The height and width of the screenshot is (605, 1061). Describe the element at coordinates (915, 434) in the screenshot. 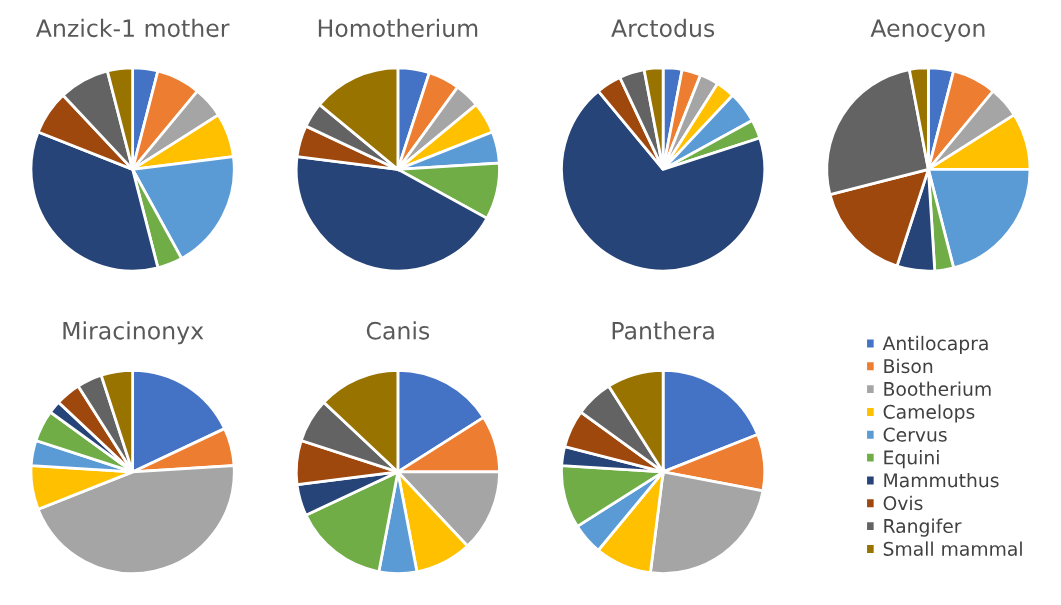

I see `legend-label: Cervus` at that location.